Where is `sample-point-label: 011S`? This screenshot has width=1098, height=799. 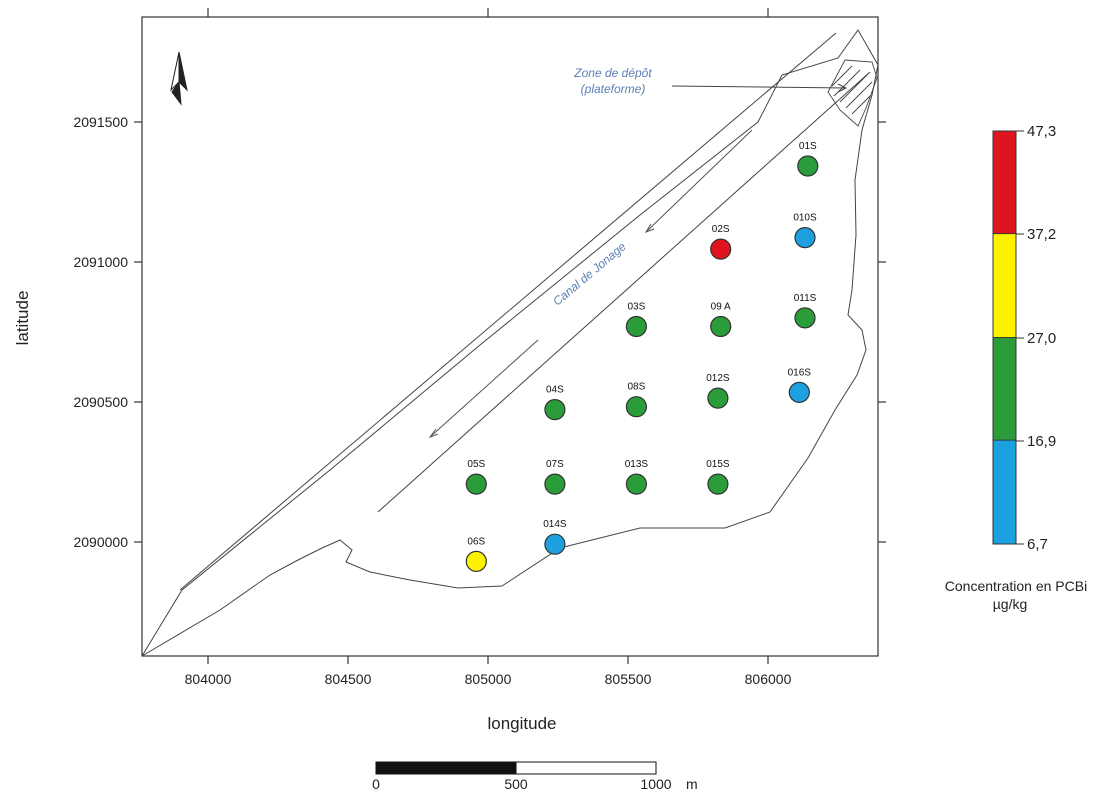 sample-point-label: 011S is located at coordinates (805, 298).